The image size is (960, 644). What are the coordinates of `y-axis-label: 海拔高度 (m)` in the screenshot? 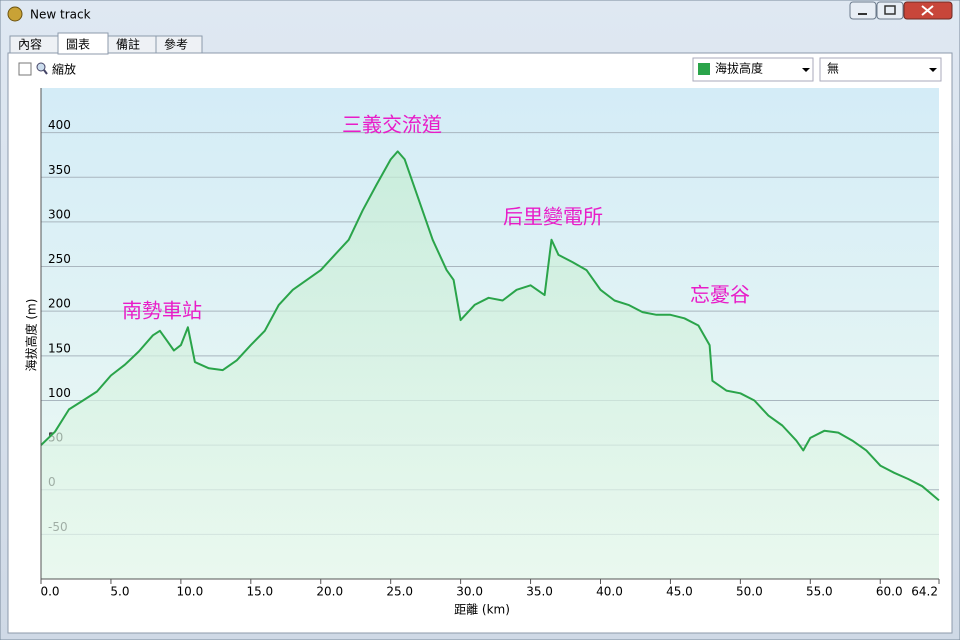 It's located at (31, 335).